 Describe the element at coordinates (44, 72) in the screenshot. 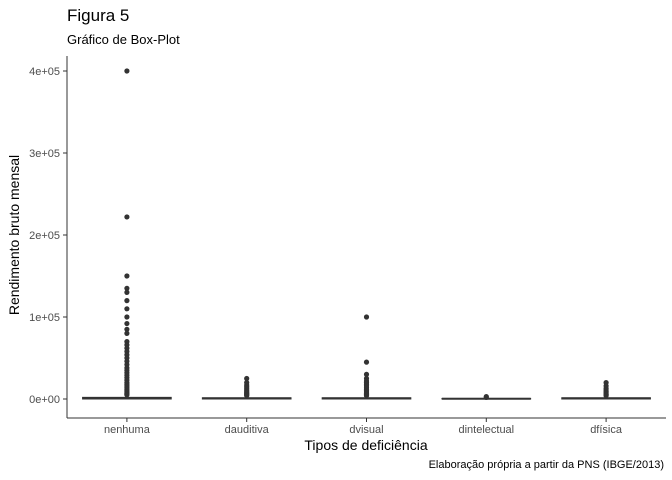

I see `y-tick-label: 4e+05` at that location.